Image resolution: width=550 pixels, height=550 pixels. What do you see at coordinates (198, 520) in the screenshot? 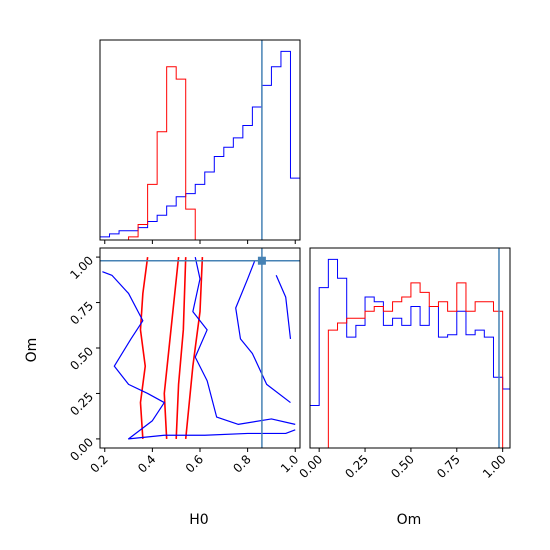
I see `x-axis-label-h0: H0` at bounding box center [198, 520].